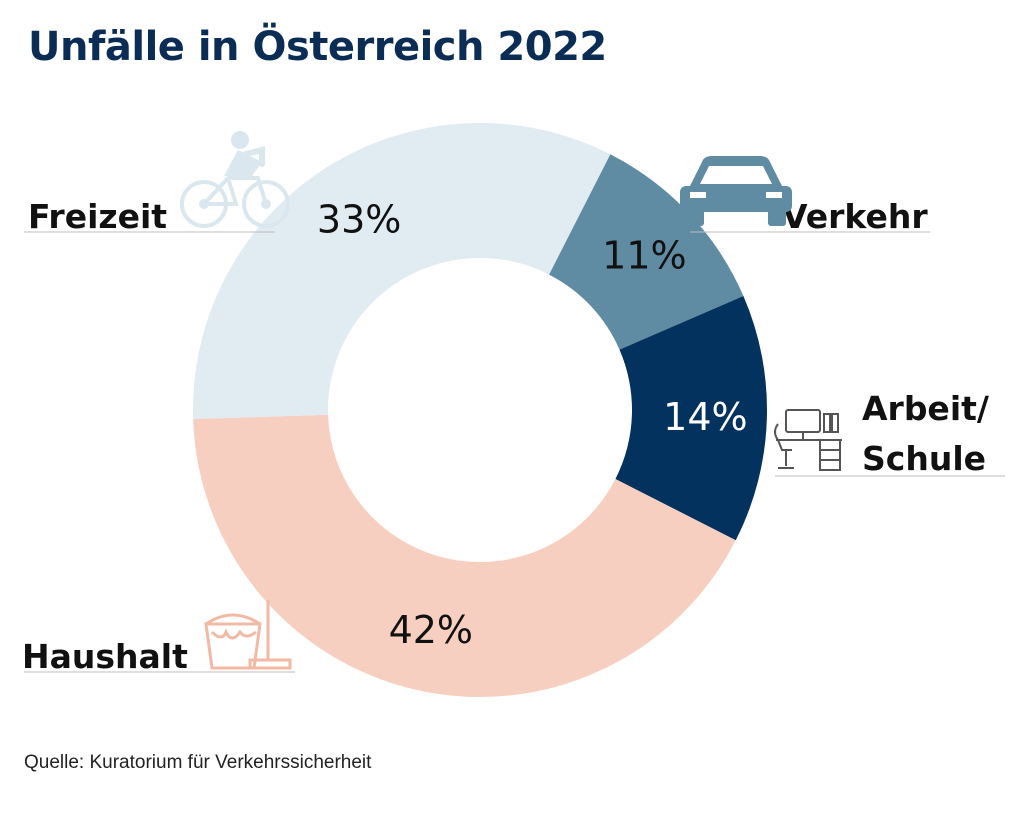  What do you see at coordinates (235, 179) in the screenshot?
I see `cyclist-icon` at bounding box center [235, 179].